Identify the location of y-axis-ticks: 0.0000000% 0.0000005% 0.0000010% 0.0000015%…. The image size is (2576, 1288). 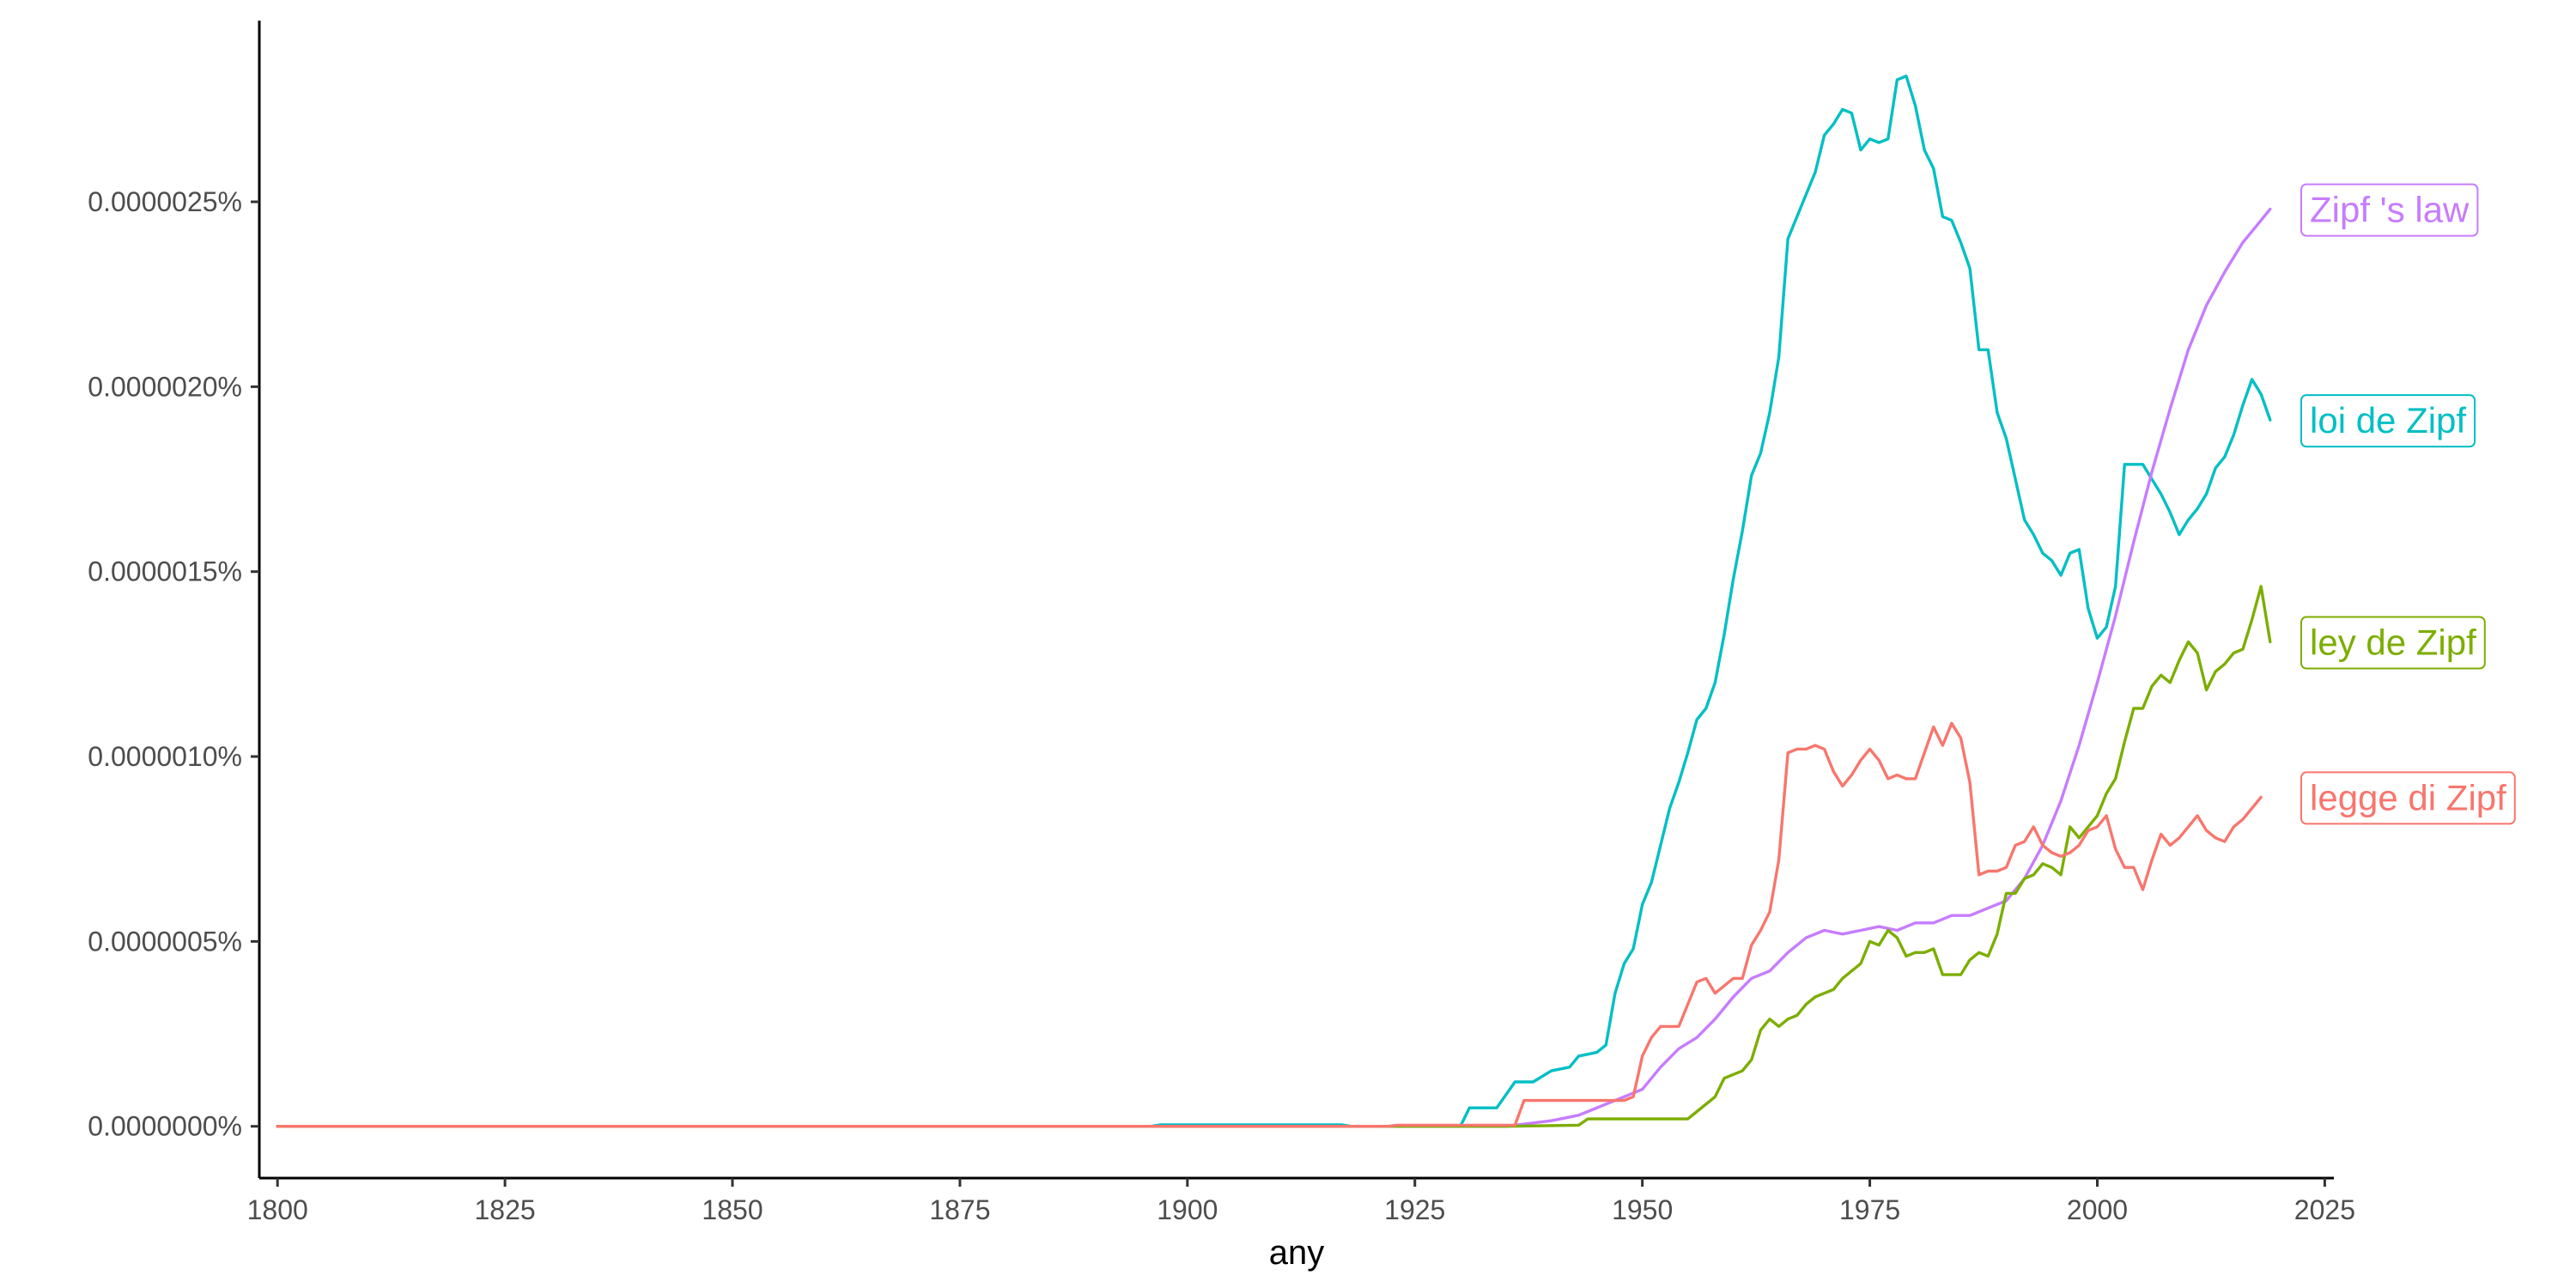
(174, 664).